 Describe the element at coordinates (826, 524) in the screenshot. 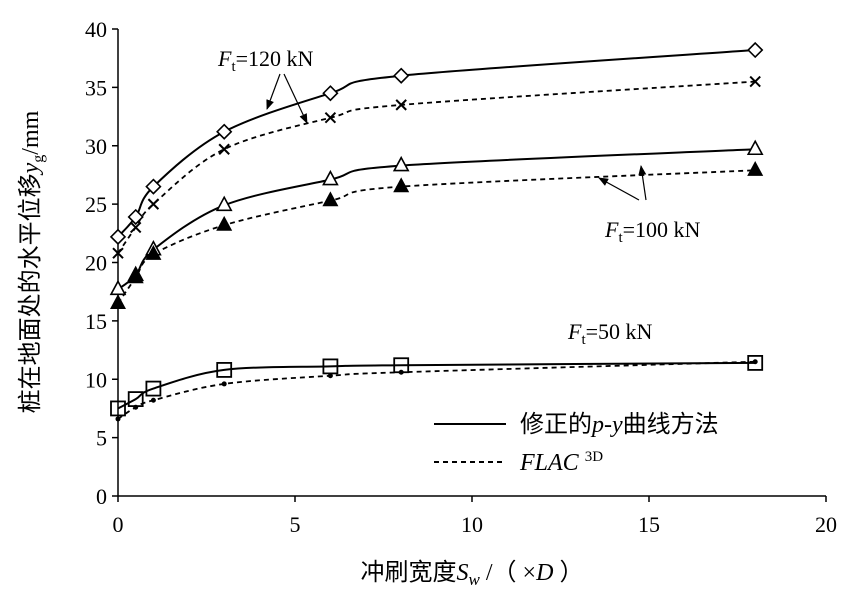

I see `x-tick-label: 20` at that location.